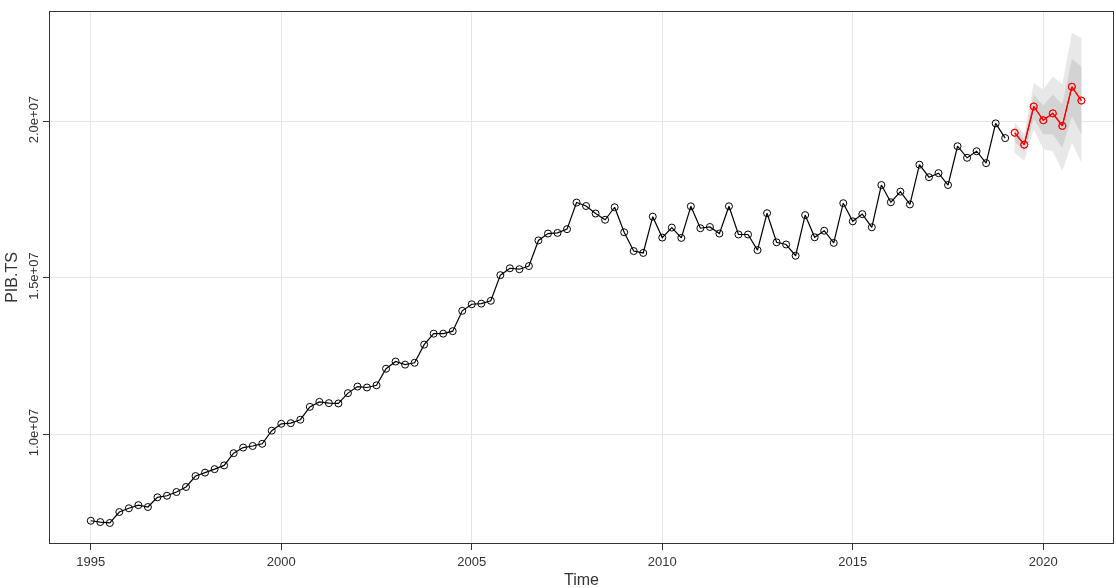 This screenshot has height=588, width=1116. I want to click on x-tick-label: 1995, so click(91, 561).